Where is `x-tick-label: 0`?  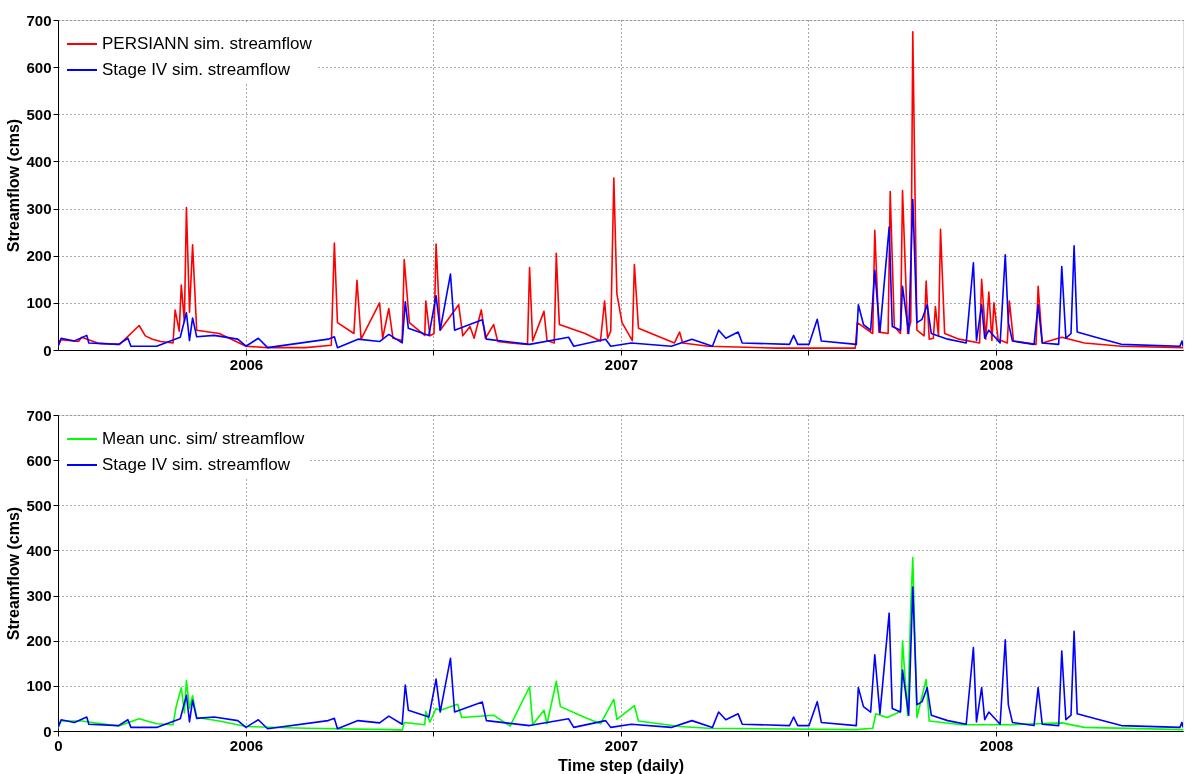 x-tick-label: 0 is located at coordinates (58, 745).